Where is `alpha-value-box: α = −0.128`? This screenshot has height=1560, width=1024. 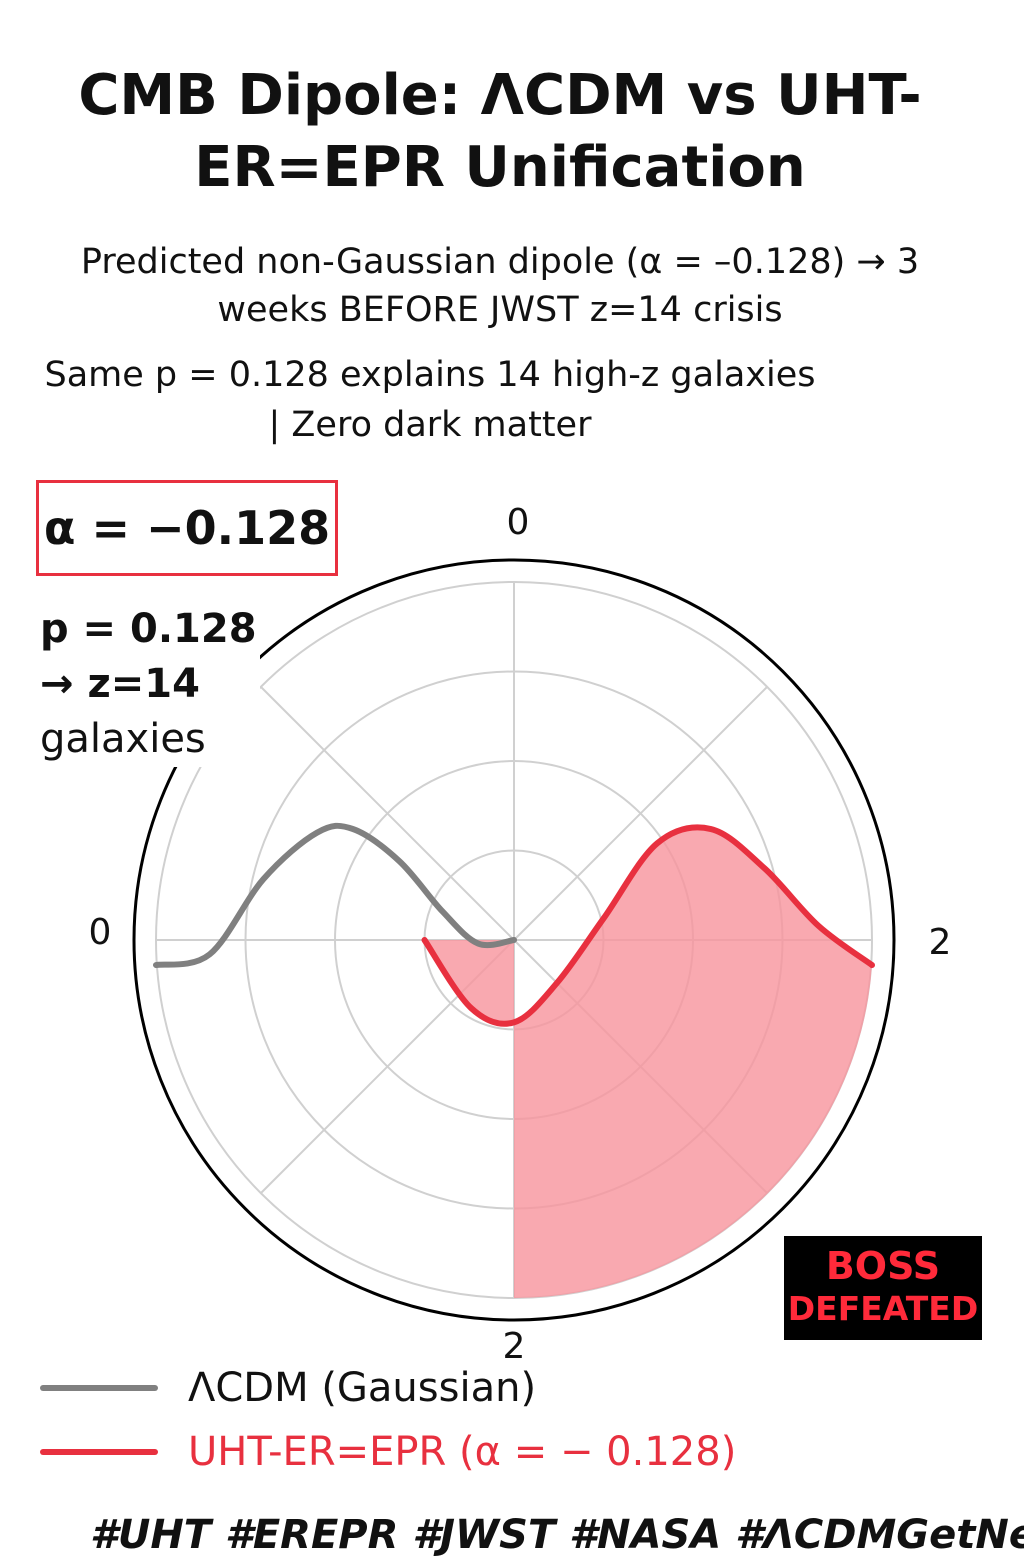 alpha-value-box: α = −0.128 is located at coordinates (187, 528).